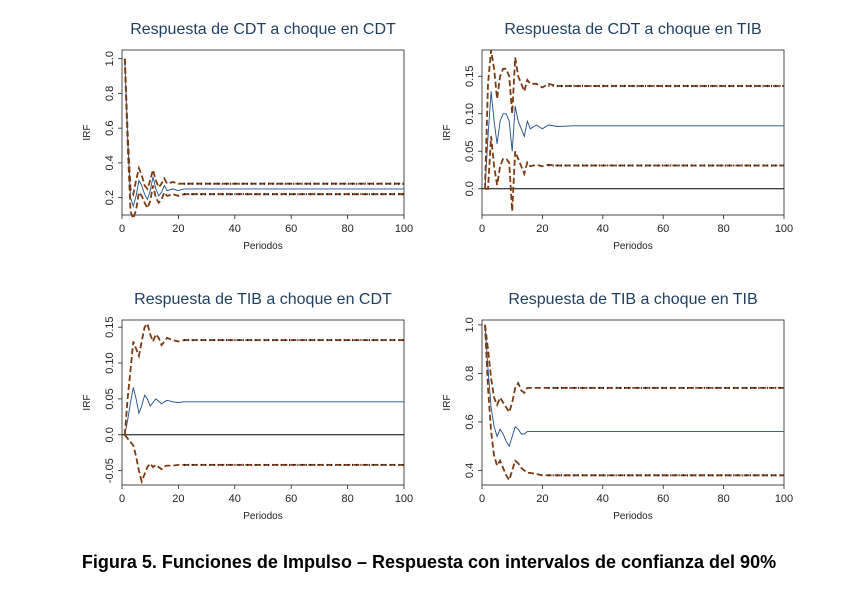 The height and width of the screenshot is (597, 858). What do you see at coordinates (263, 29) in the screenshot?
I see `chart-title: Respuesta de CDT a choque en CDT` at bounding box center [263, 29].